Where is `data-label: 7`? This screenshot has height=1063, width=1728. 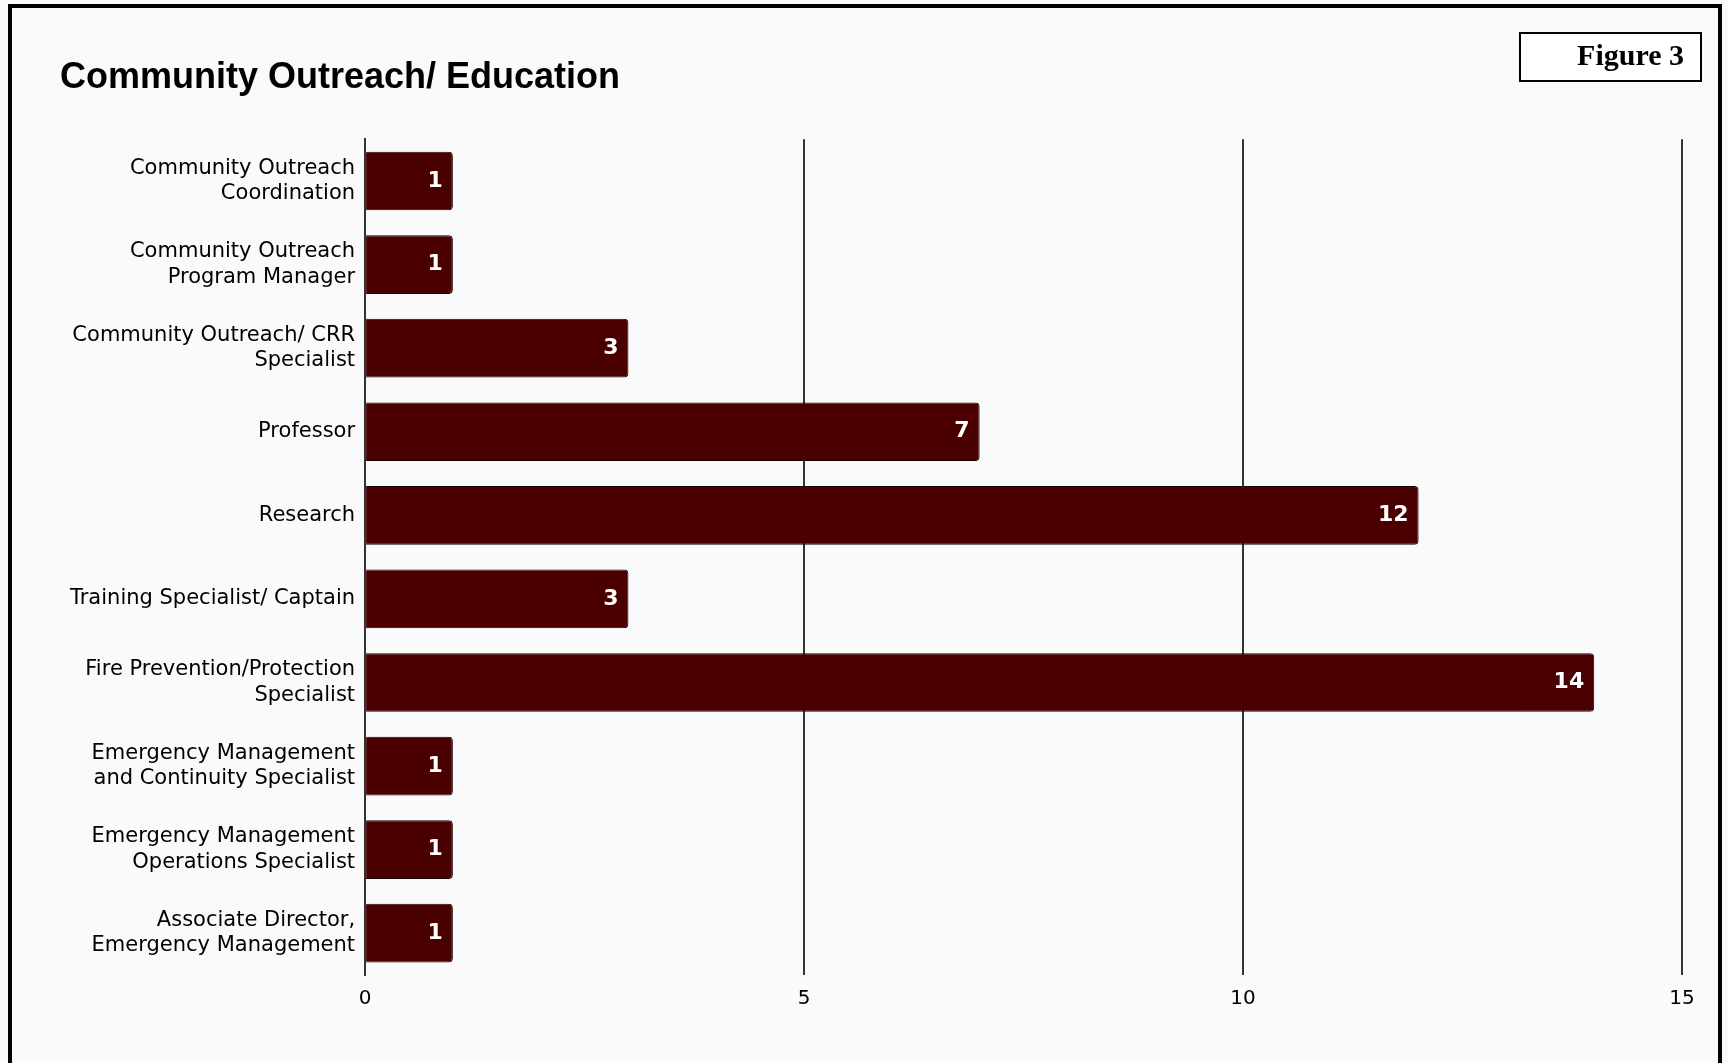 data-label: 7 is located at coordinates (962, 430).